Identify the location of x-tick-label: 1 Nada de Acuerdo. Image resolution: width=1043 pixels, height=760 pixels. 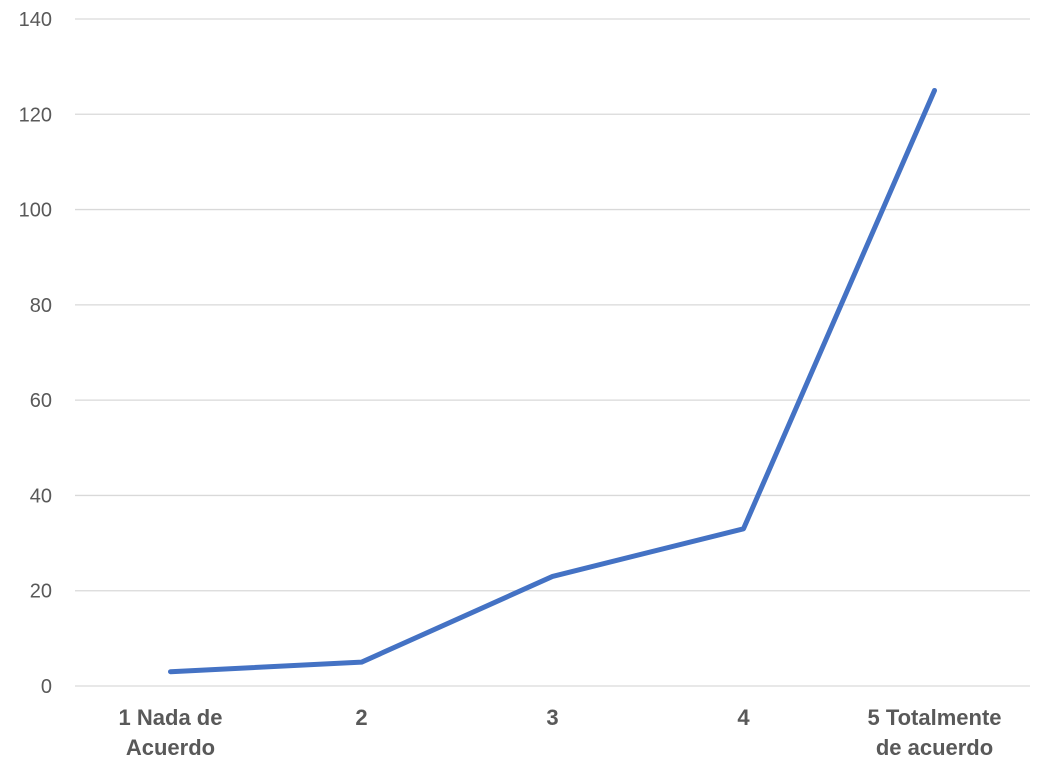
(171, 732).